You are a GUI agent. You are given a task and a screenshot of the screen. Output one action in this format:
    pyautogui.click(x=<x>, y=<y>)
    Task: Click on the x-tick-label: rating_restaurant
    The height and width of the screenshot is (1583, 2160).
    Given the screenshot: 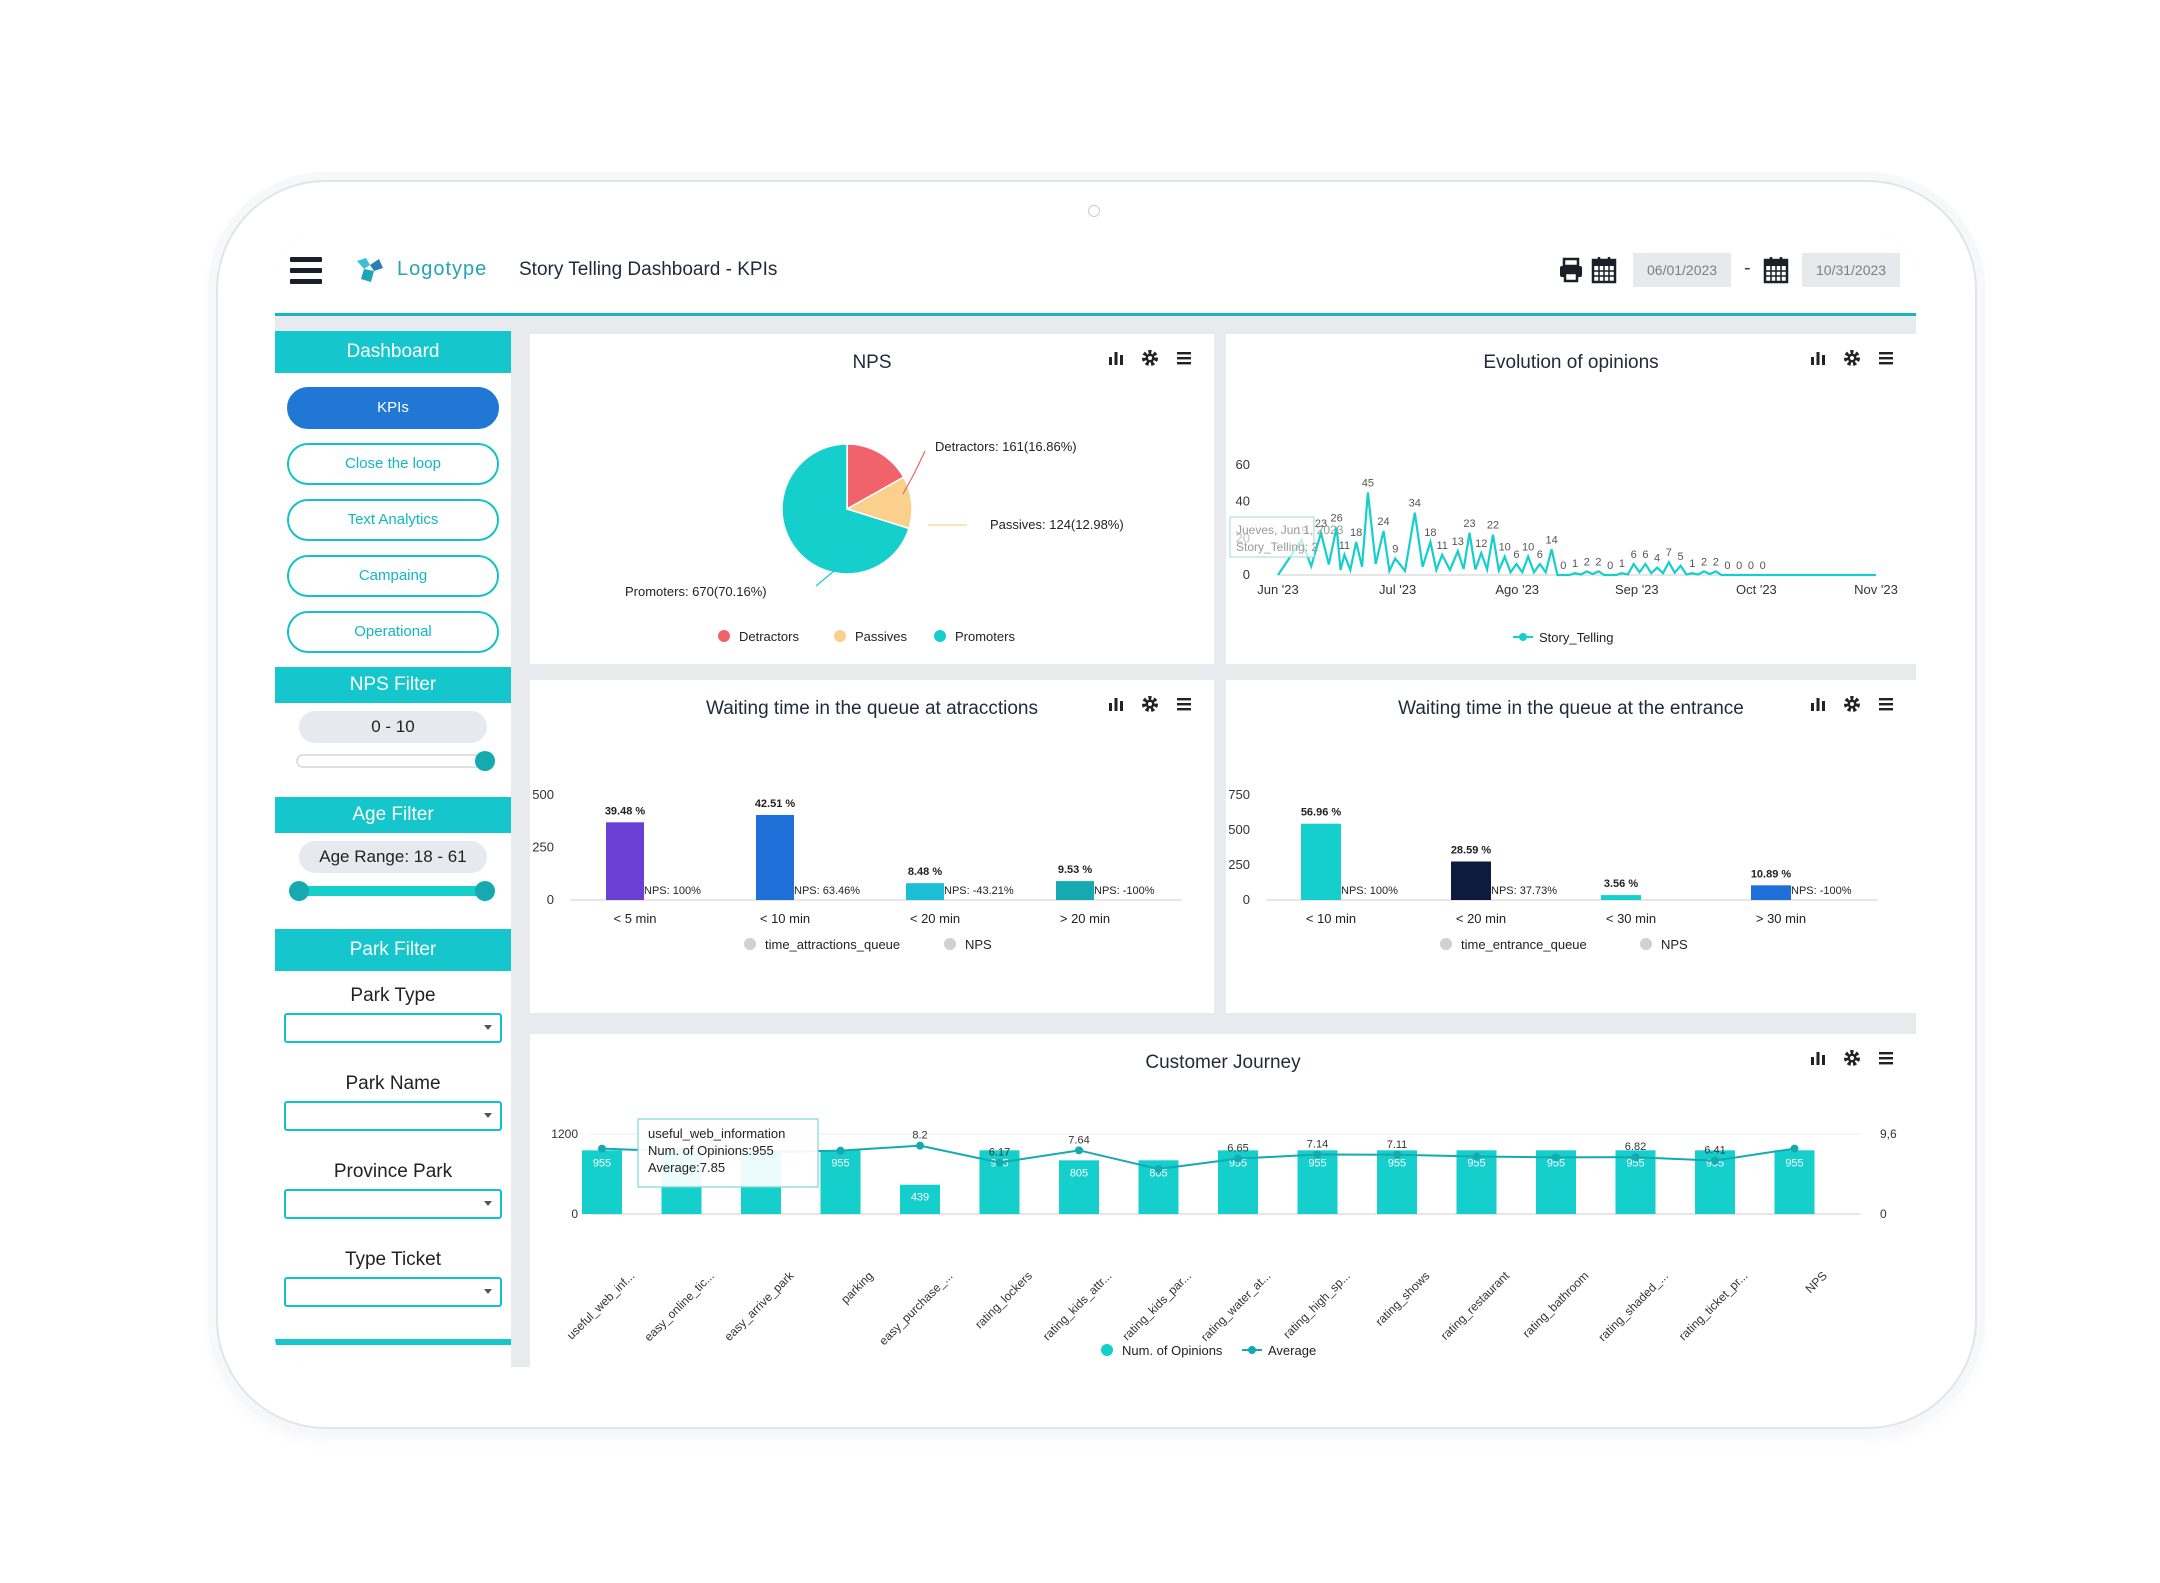 What is the action you would take?
    pyautogui.click(x=1475, y=1305)
    